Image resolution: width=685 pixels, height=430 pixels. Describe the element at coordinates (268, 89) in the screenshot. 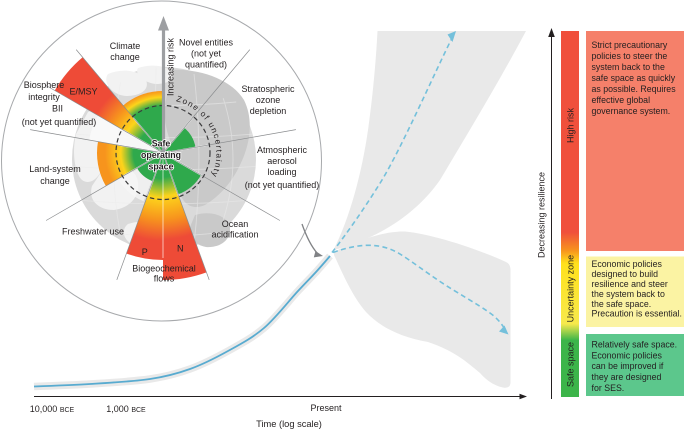

I see `svg-text: Stratospheric` at that location.